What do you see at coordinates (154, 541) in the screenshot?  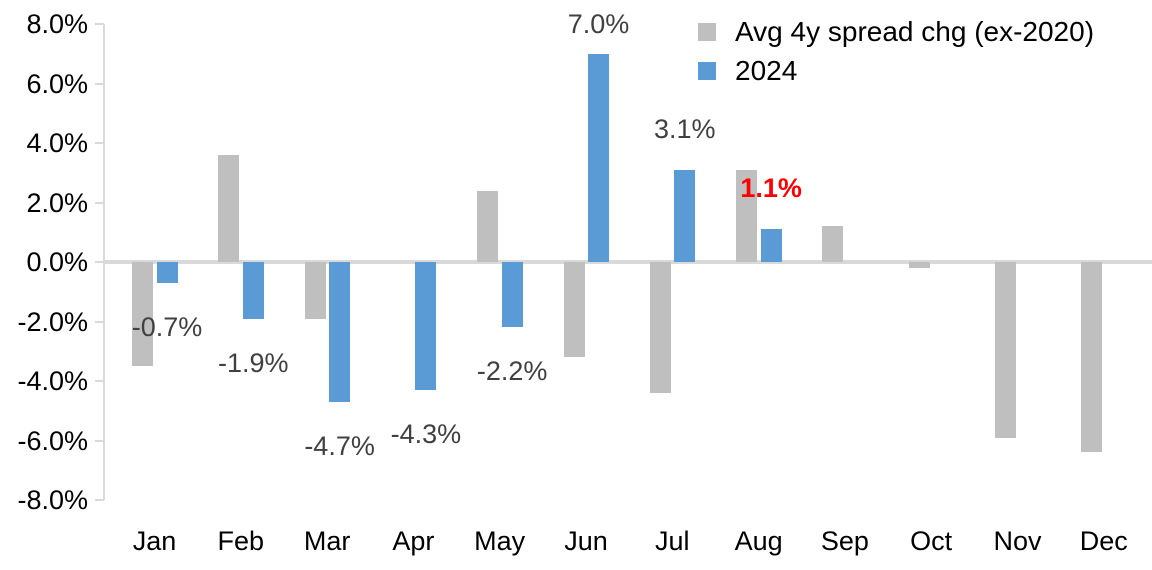 I see `x-category-label: Jan` at bounding box center [154, 541].